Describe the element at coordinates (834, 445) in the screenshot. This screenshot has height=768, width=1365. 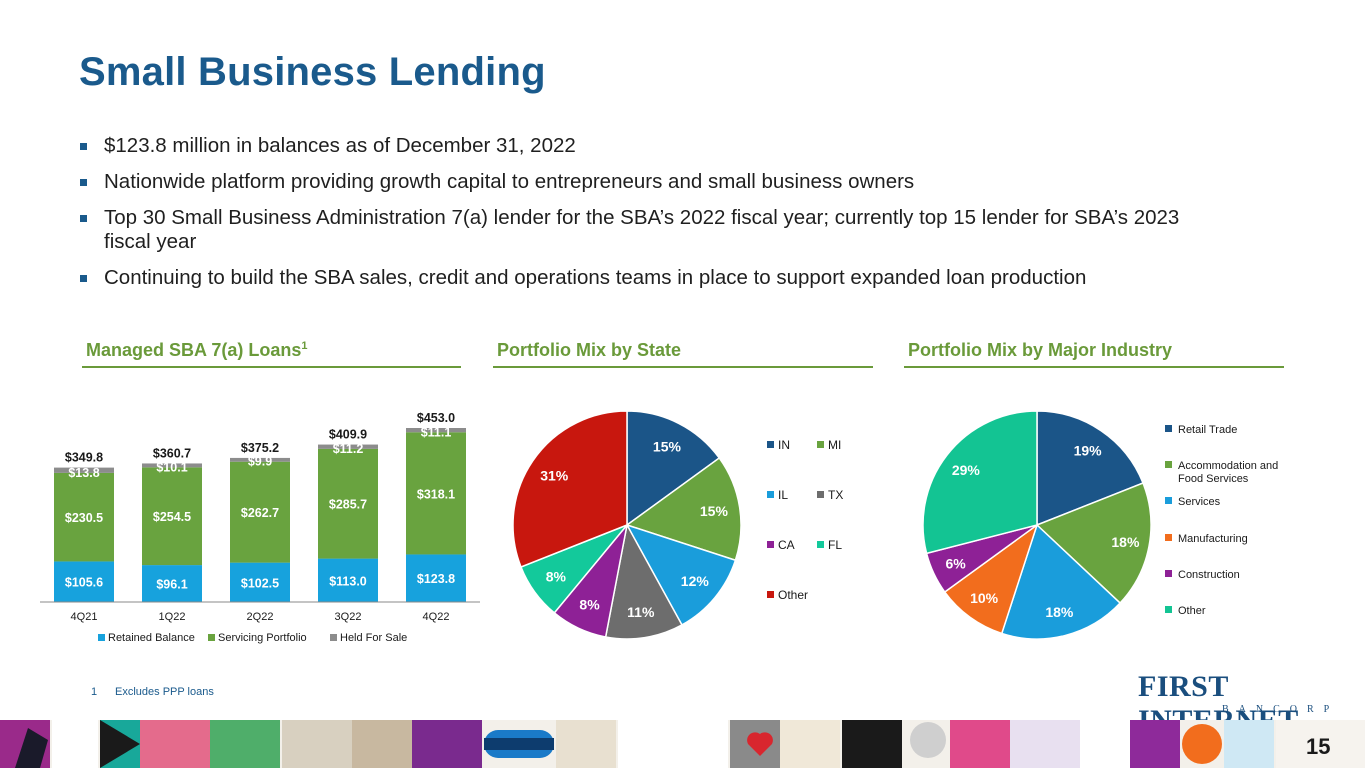
I see `legend-label: MI` at that location.